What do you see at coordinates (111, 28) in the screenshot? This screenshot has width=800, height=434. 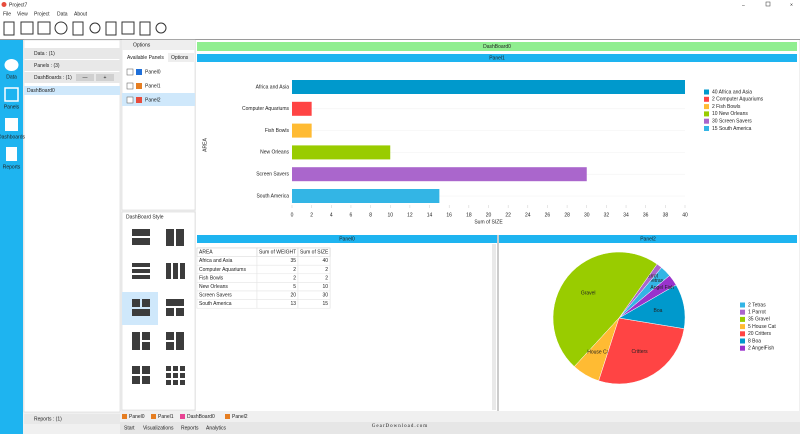 I see `tool-page` at bounding box center [111, 28].